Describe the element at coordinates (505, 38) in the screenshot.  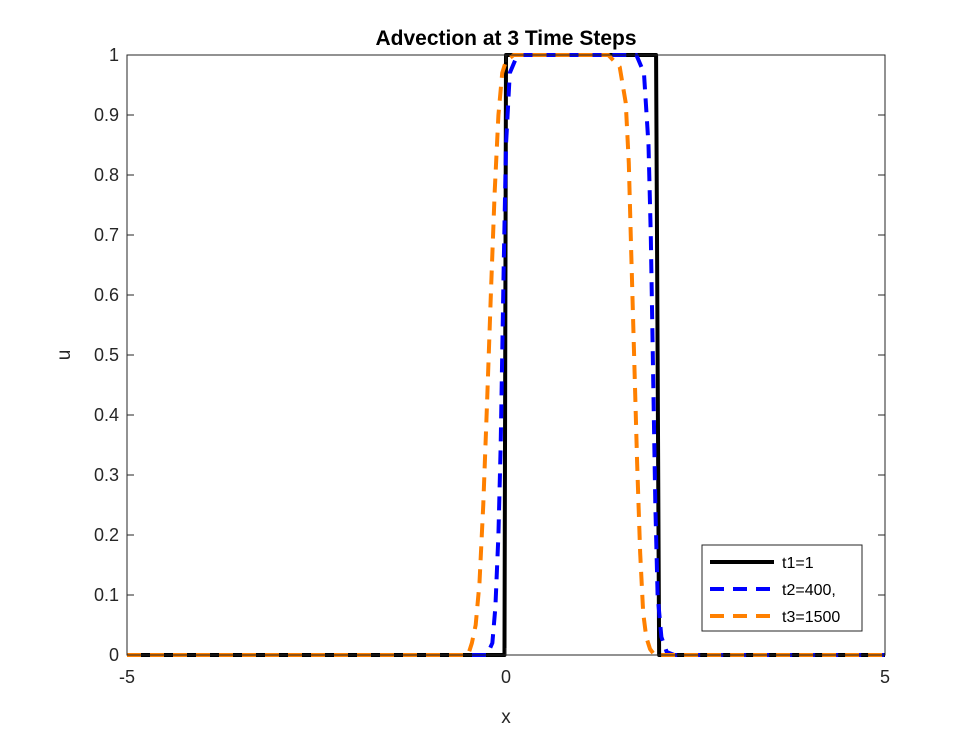
I see `chart-title: Advection at 3 Time Steps` at that location.